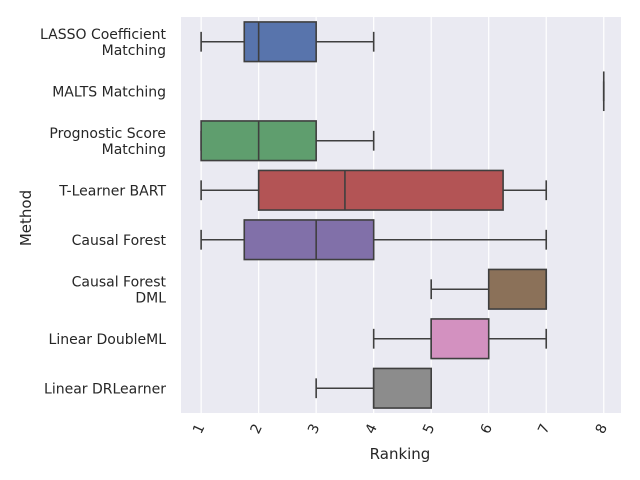  I want to click on x-tick-label: 6, so click(487, 429).